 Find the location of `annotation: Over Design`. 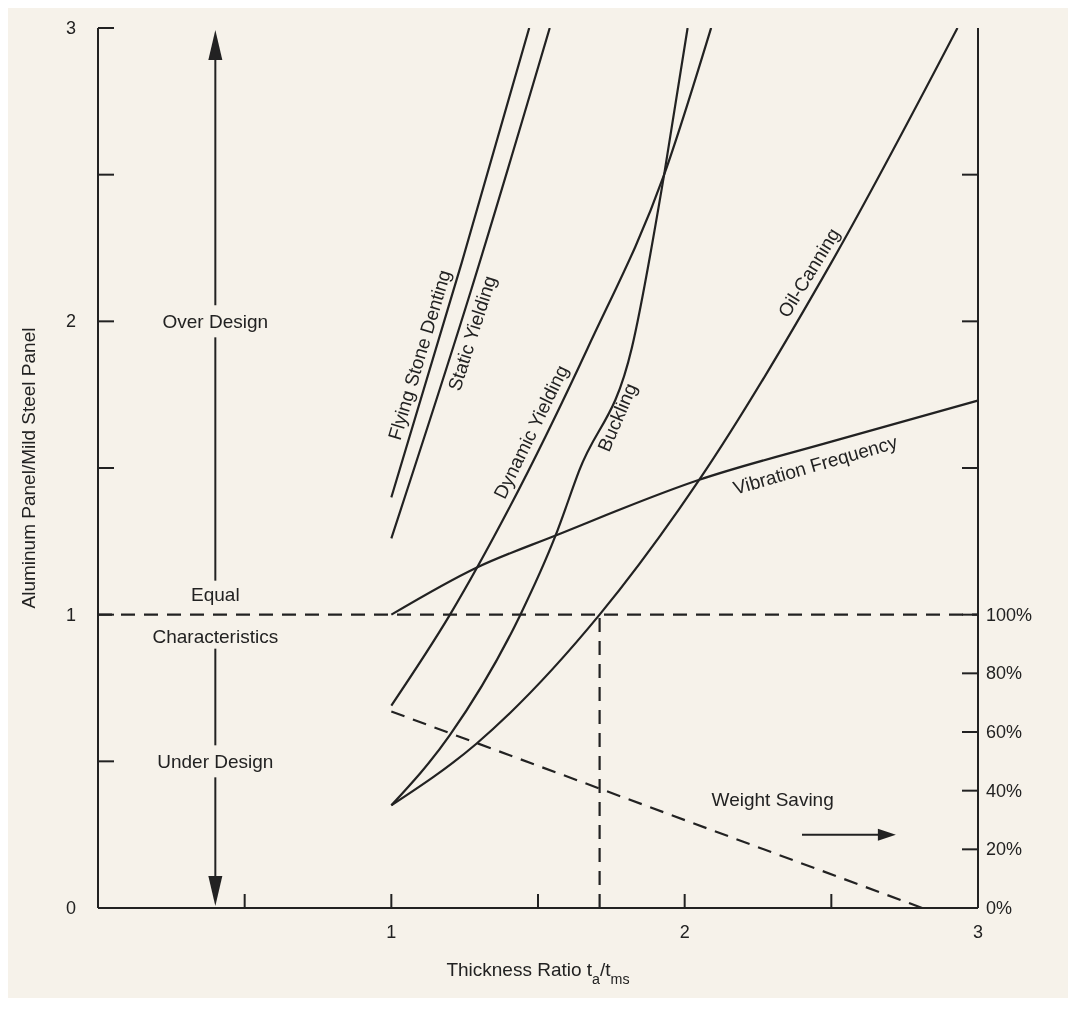

annotation: Over Design is located at coordinates (215, 321).